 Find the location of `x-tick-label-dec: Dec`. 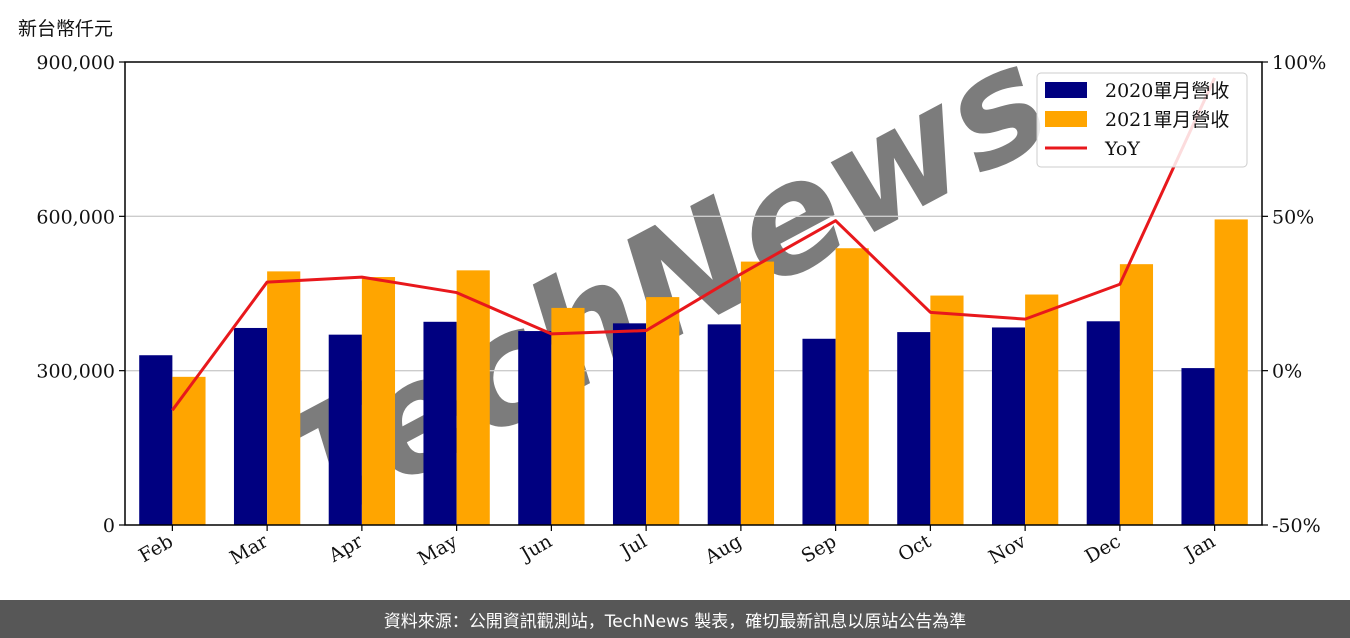

x-tick-label-dec: Dec is located at coordinates (1102, 549).